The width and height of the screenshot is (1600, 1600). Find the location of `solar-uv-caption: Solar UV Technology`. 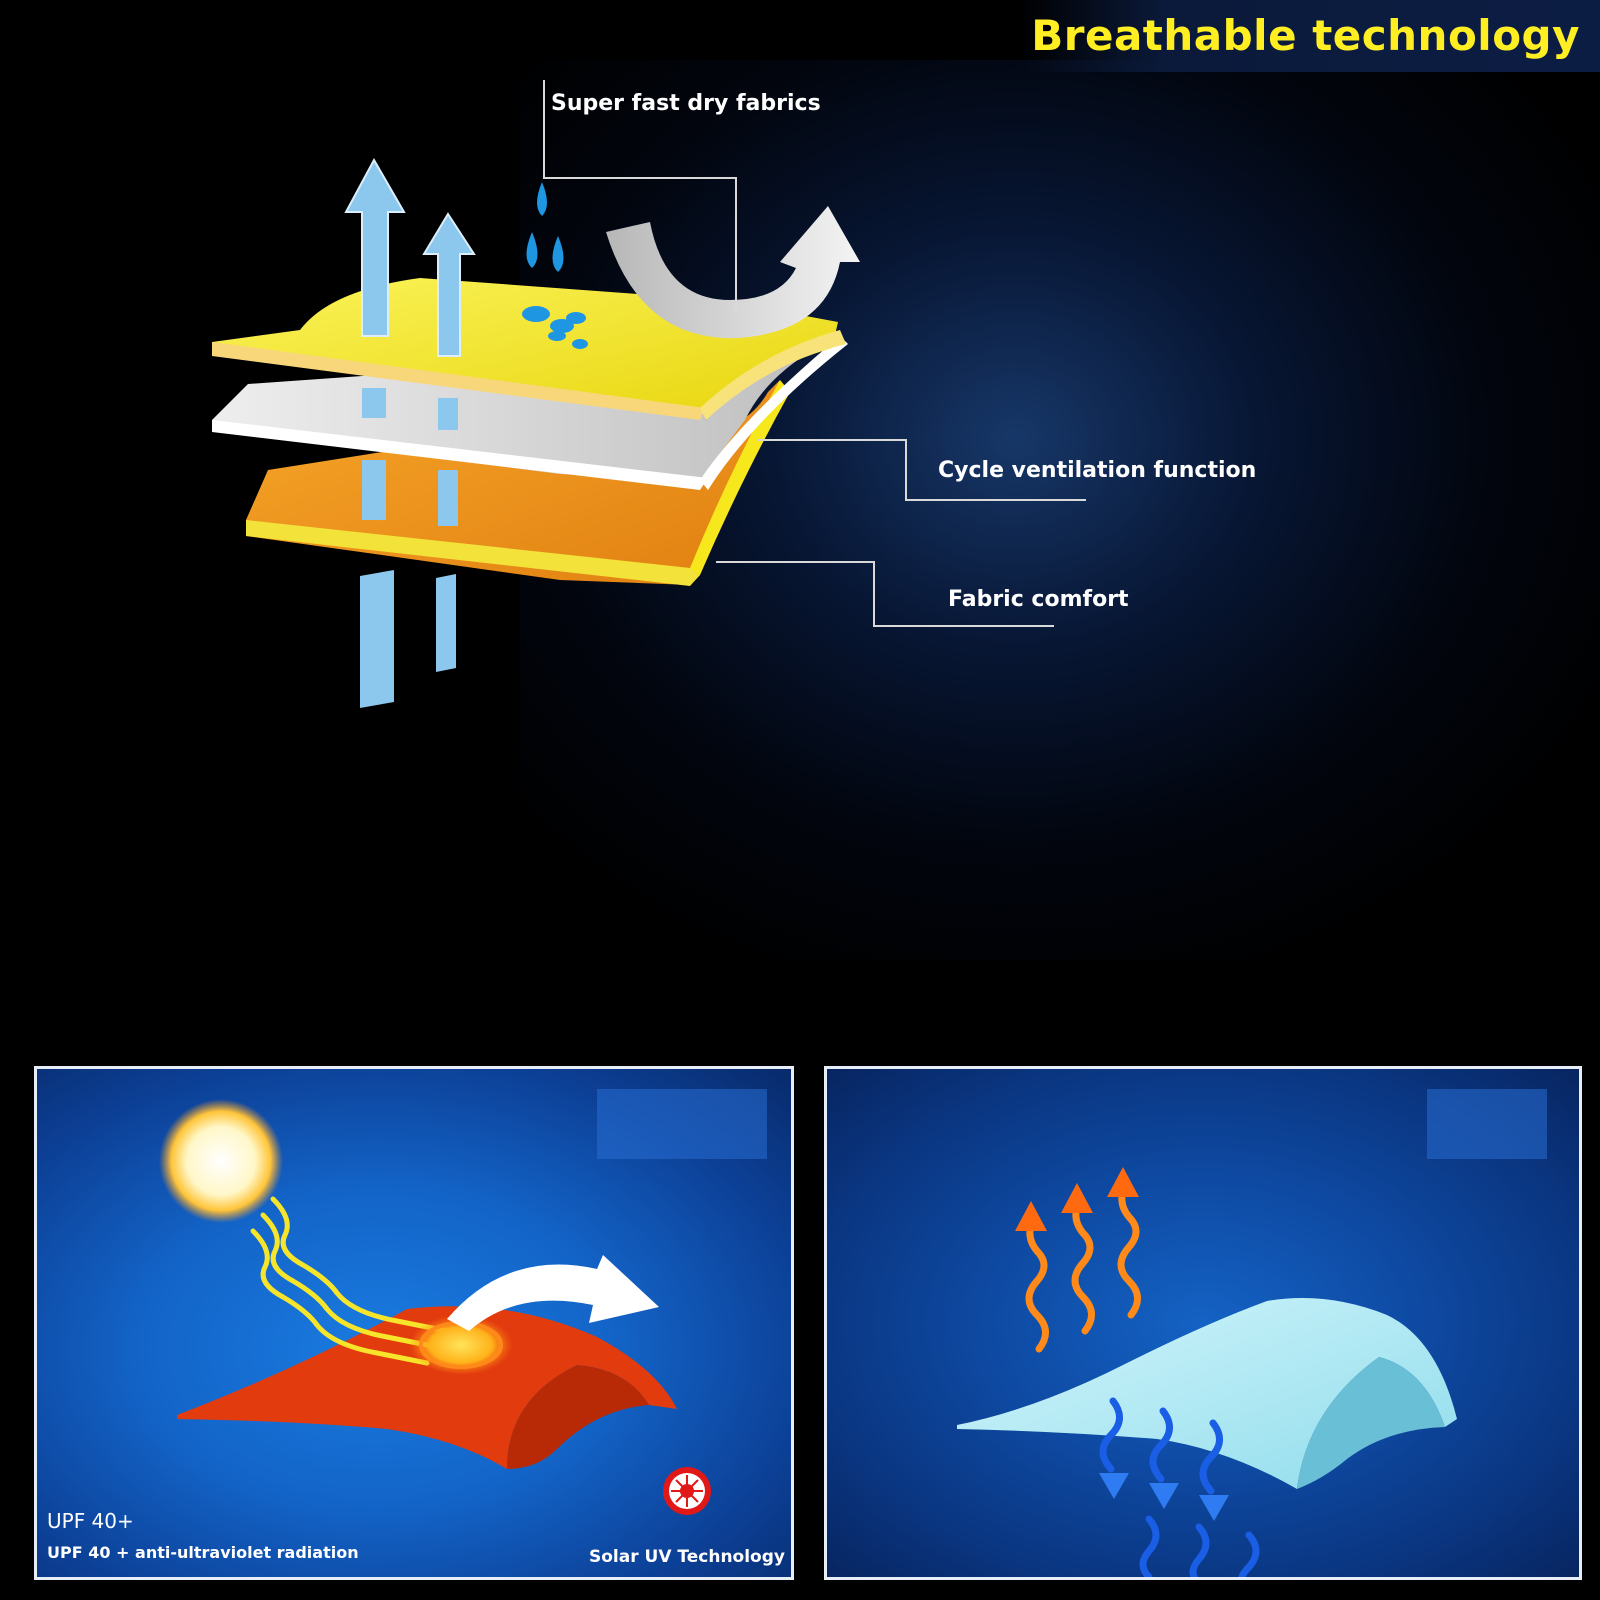

solar-uv-caption: Solar UV Technology is located at coordinates (687, 1557).